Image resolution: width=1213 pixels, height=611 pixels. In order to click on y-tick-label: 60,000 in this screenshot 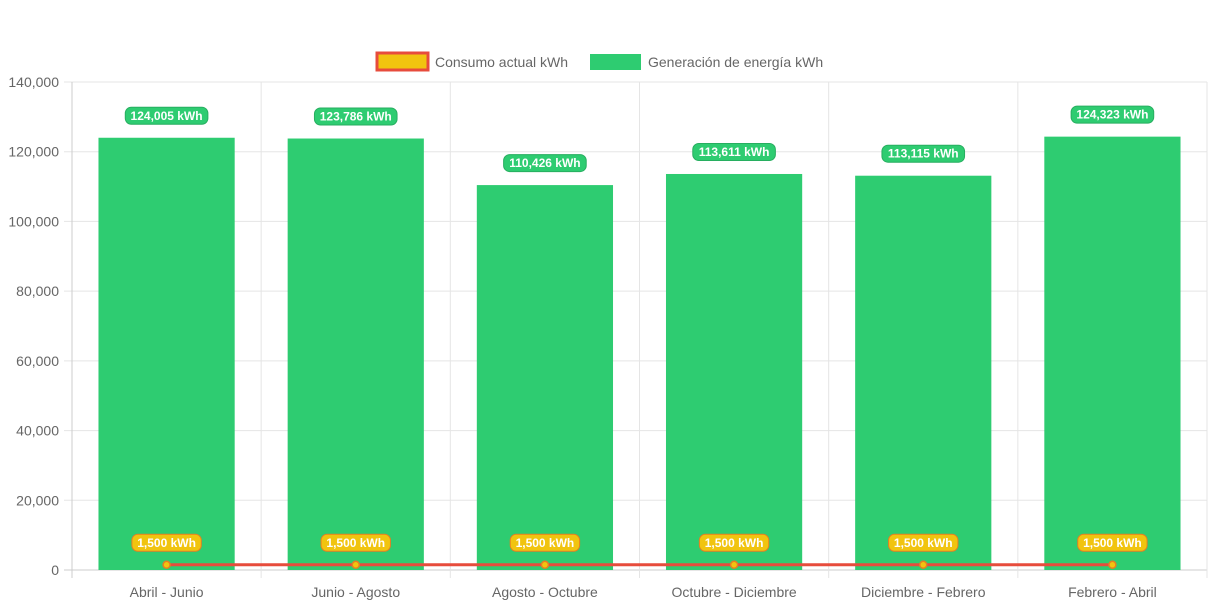, I will do `click(37, 361)`.